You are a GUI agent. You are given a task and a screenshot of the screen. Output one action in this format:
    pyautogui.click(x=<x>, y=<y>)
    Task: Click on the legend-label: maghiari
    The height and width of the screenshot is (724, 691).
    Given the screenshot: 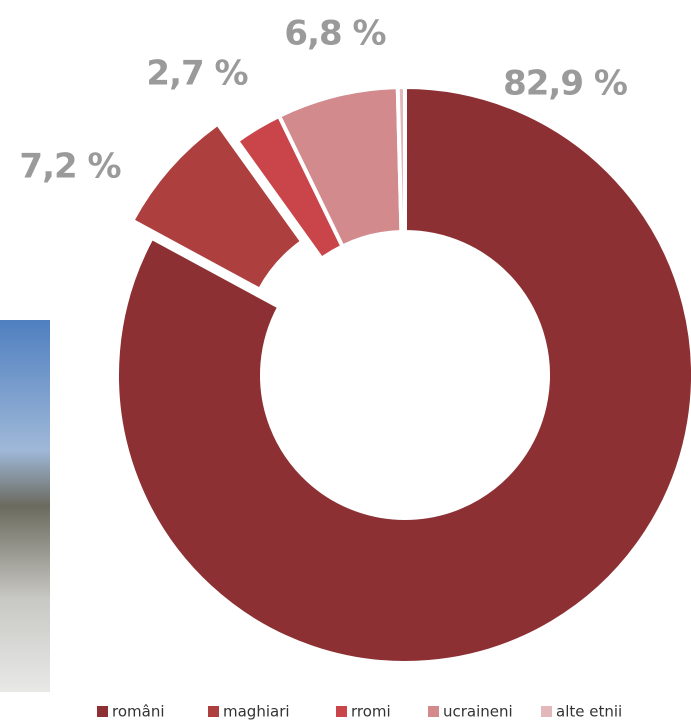 What is the action you would take?
    pyautogui.click(x=256, y=712)
    